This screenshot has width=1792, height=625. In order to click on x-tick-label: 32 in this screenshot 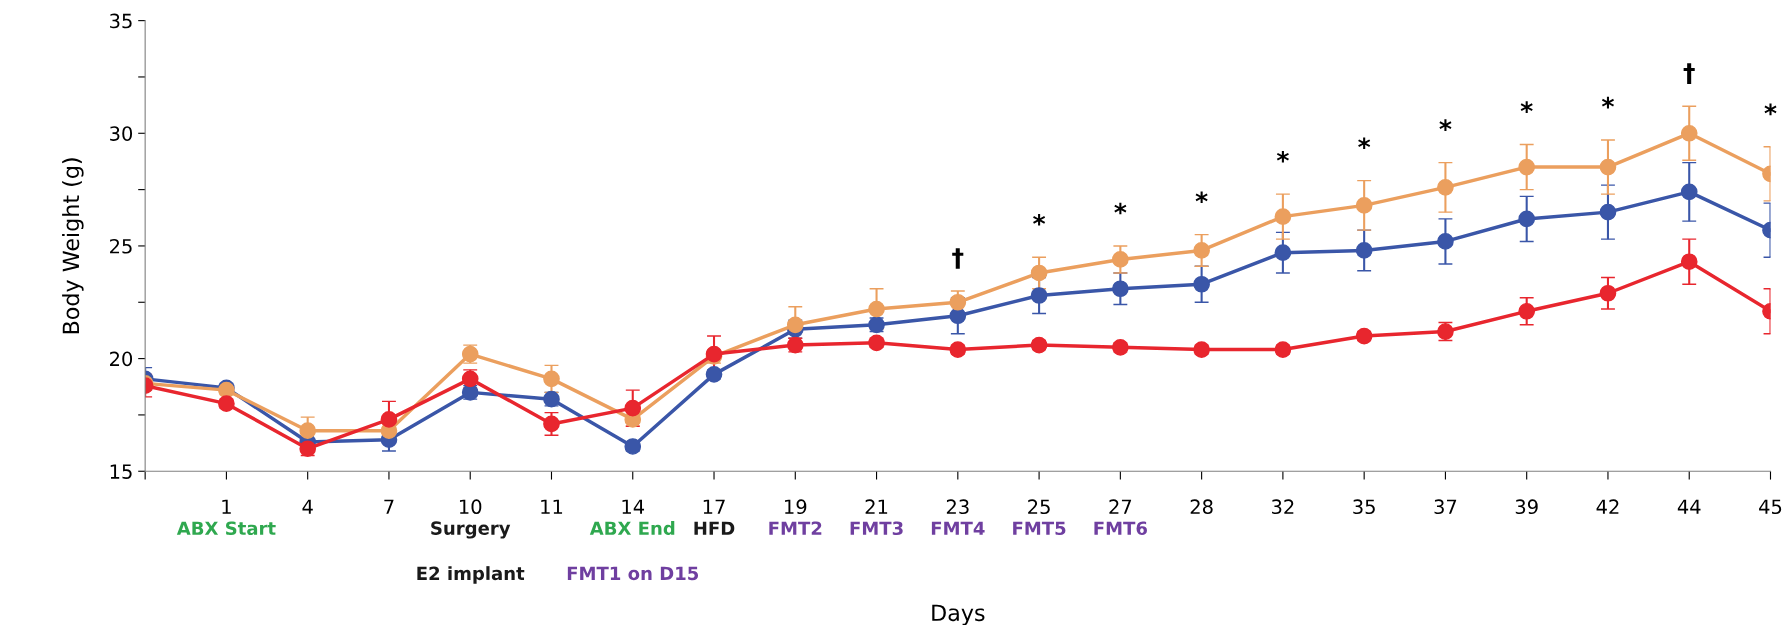, I will do `click(1283, 507)`.